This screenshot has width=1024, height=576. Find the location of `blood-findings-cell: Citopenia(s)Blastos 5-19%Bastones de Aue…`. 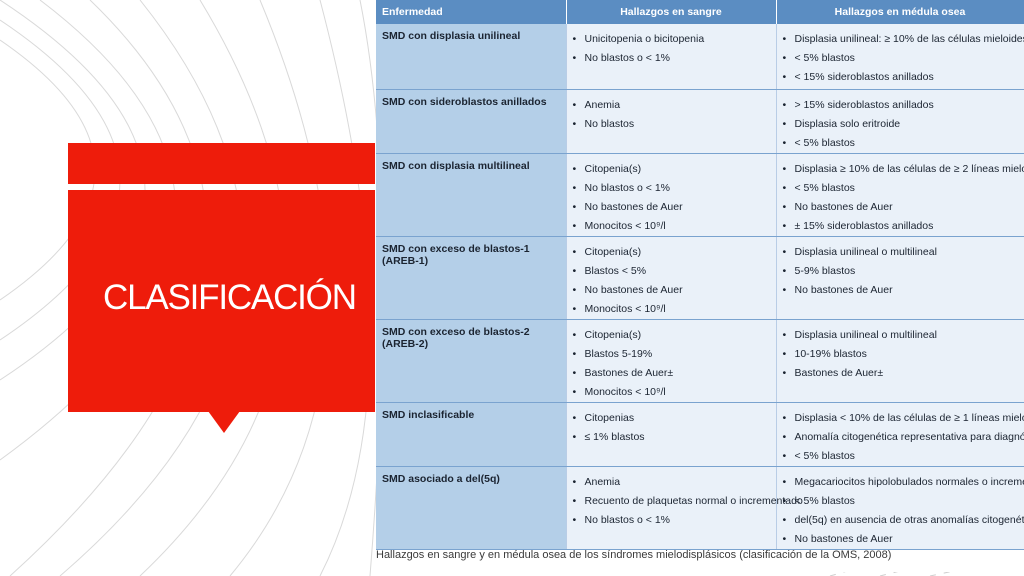

blood-findings-cell: Citopenia(s)Blastos 5-19%Bastones de Aue… is located at coordinates (671, 361).